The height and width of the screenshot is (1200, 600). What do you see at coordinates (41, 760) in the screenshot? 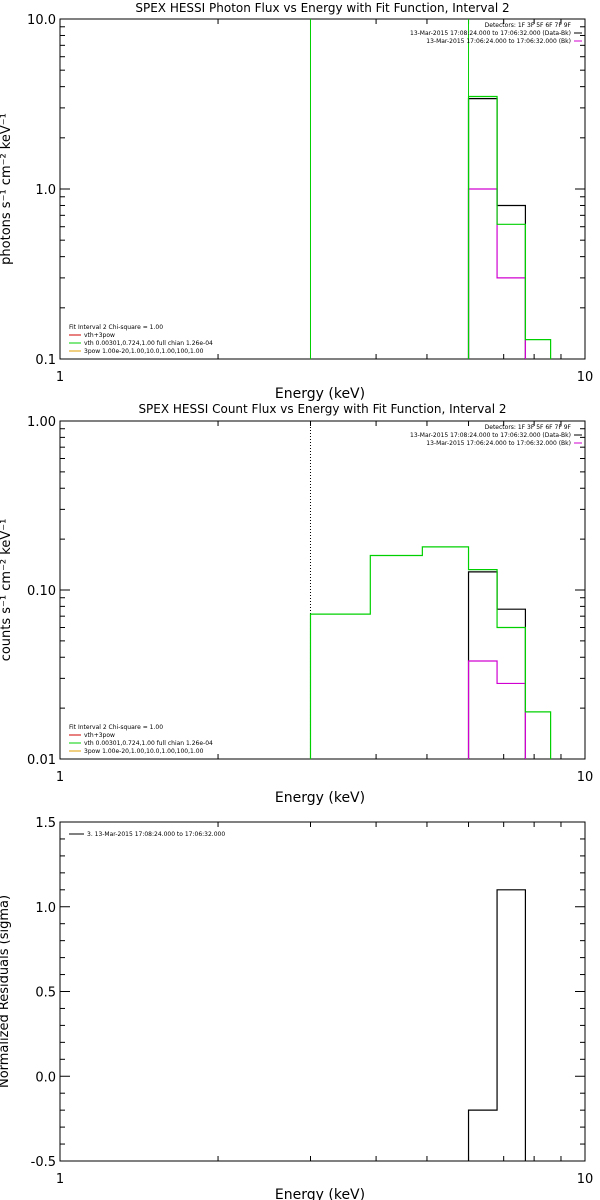
I see `count-y-tick-label: 0.01` at bounding box center [41, 760].